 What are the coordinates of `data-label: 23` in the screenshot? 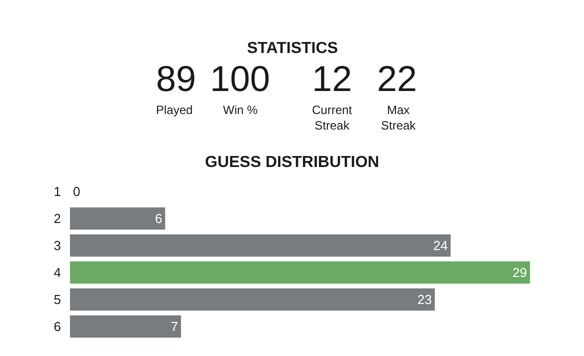 It's located at (424, 299).